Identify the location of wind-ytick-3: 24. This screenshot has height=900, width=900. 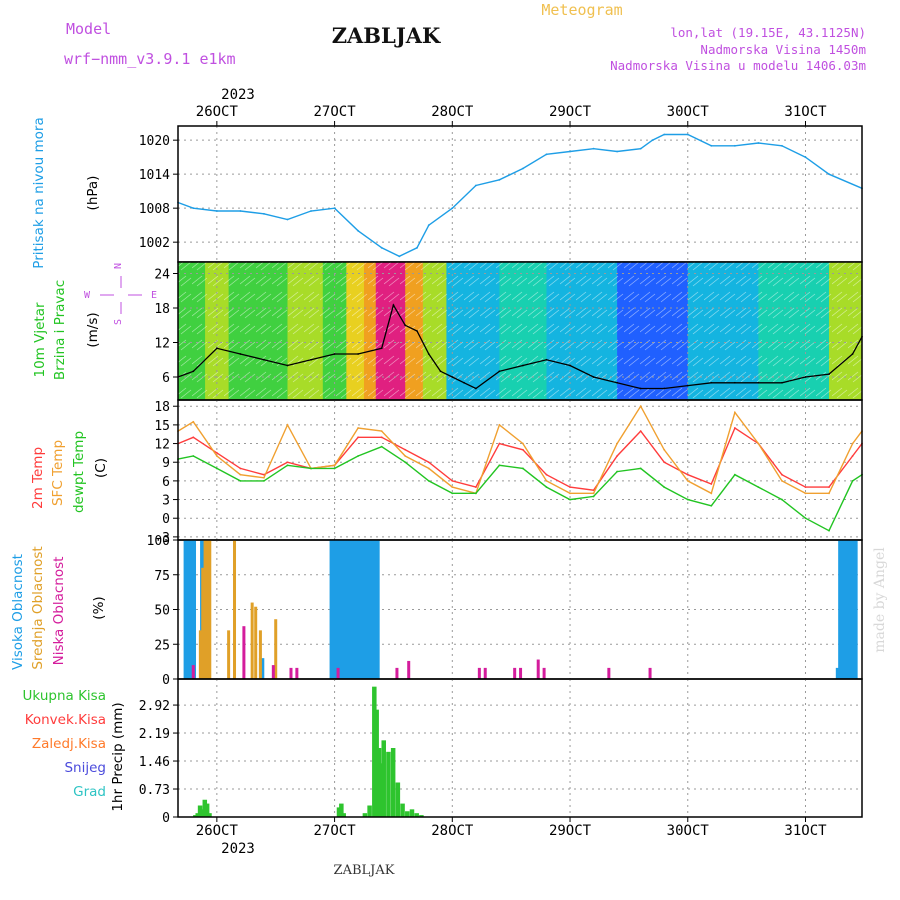
(162, 275).